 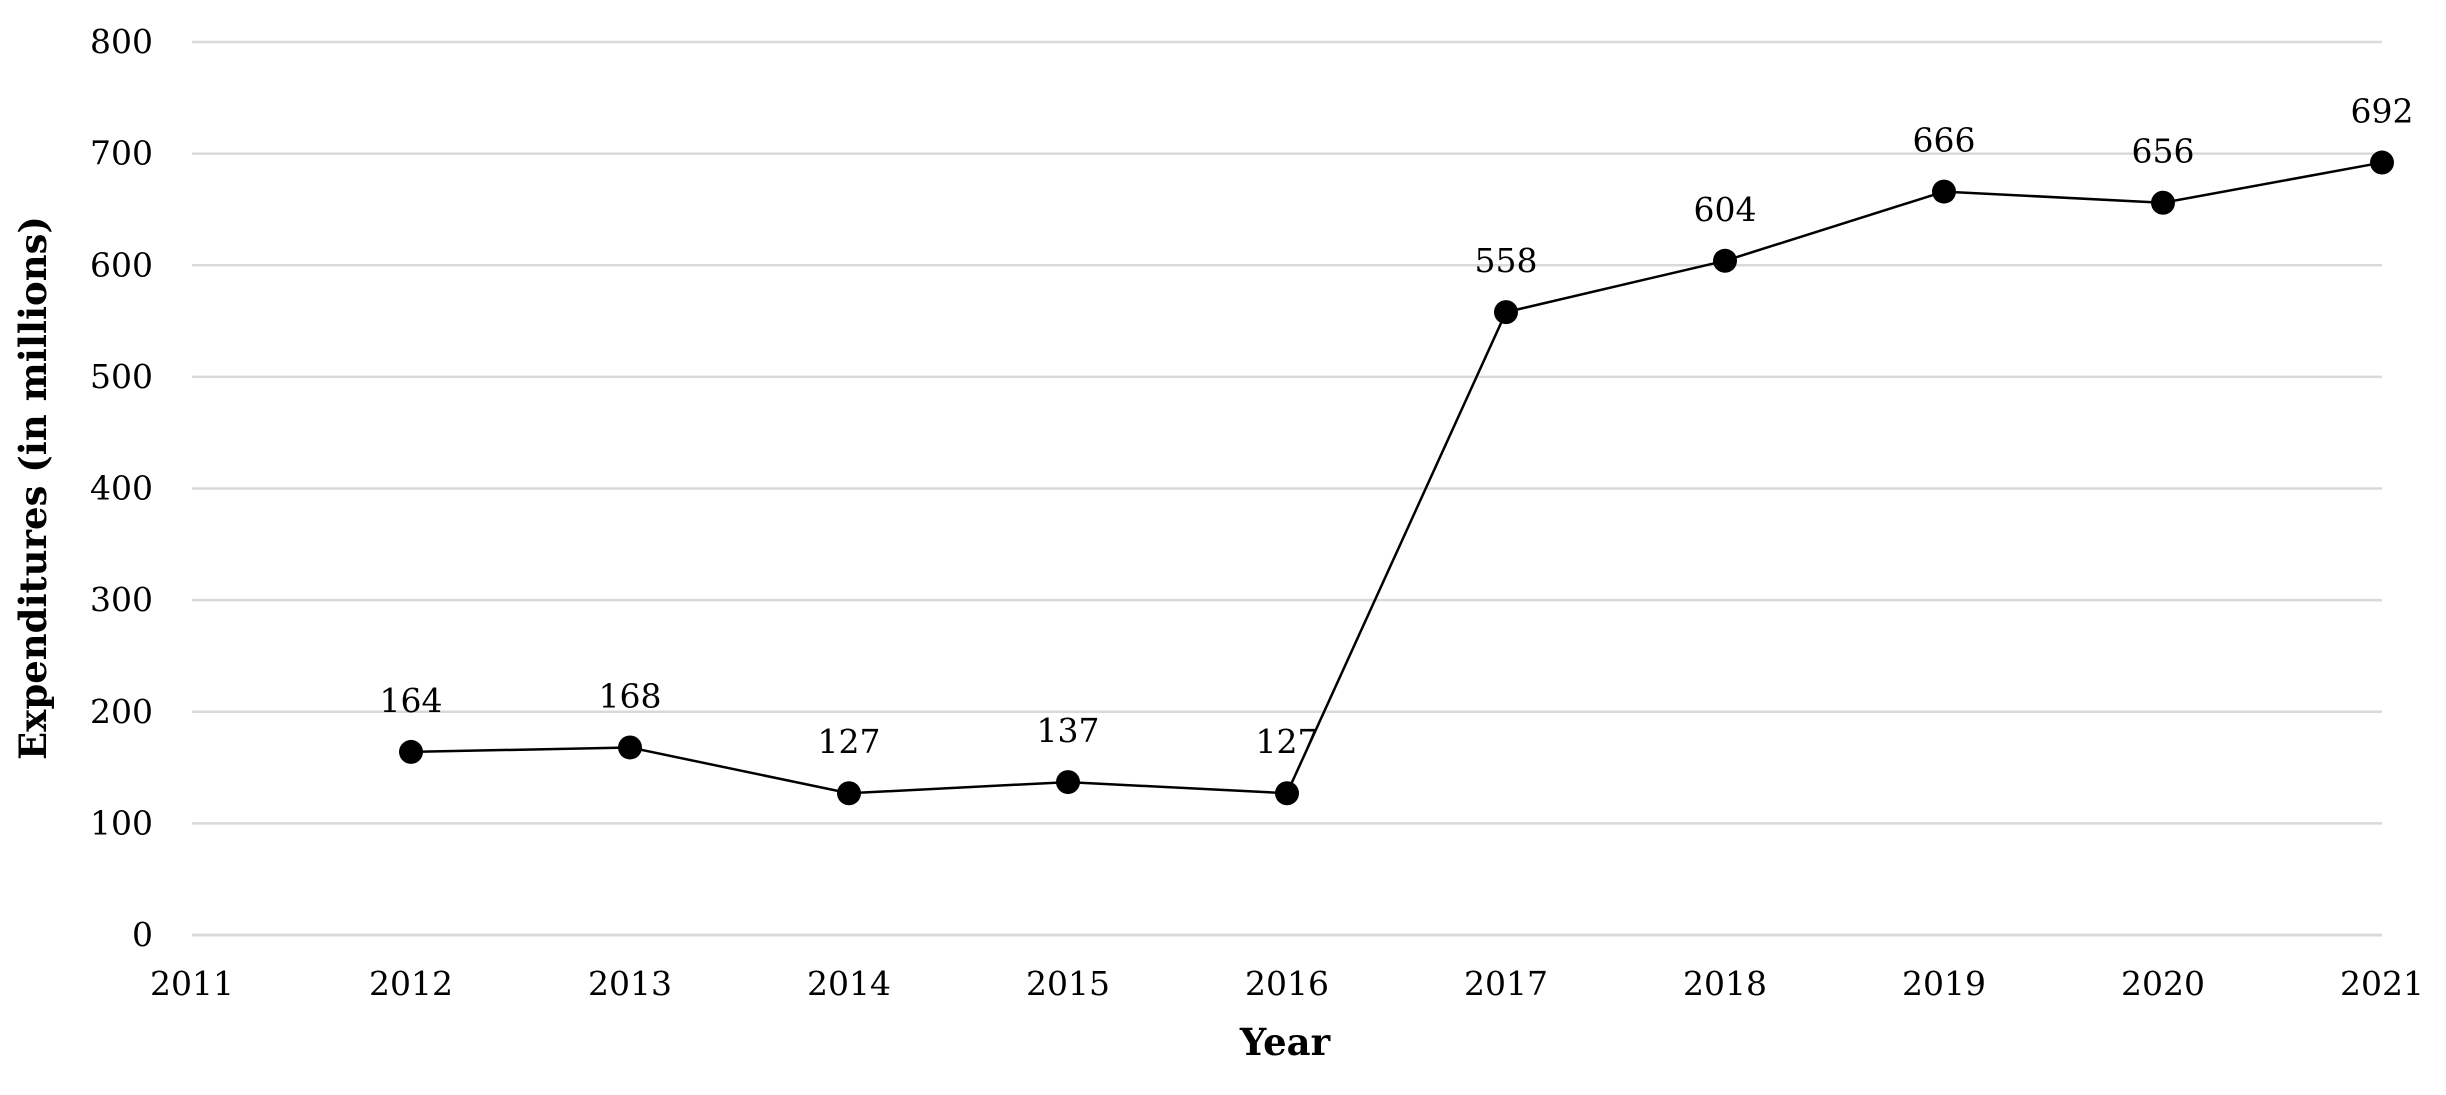 What do you see at coordinates (1725, 983) in the screenshot?
I see `x-tick-label: 2018` at bounding box center [1725, 983].